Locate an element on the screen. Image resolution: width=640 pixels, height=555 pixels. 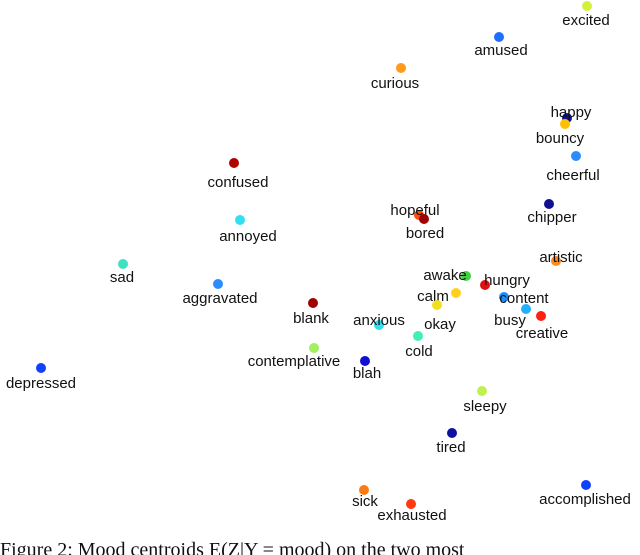
point-label: contemplative is located at coordinates (294, 361).